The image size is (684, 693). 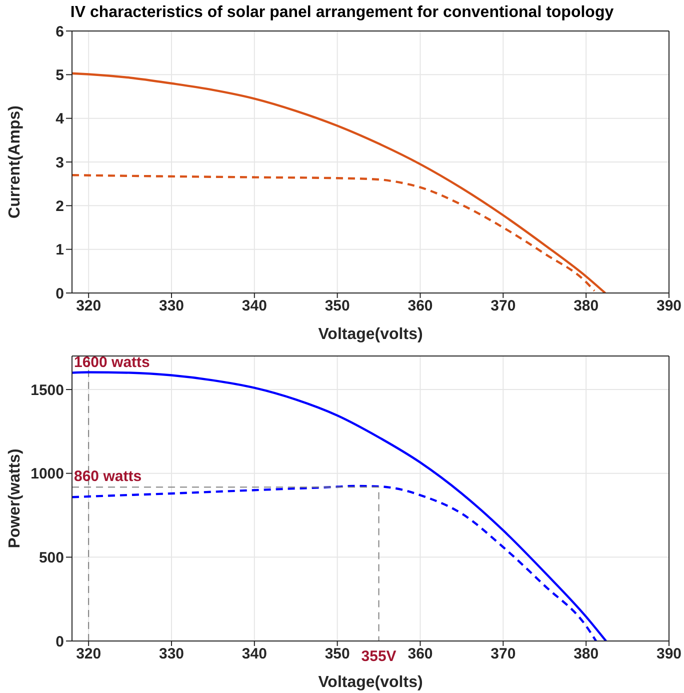 I want to click on y-tick-label: 4, so click(x=60, y=119).